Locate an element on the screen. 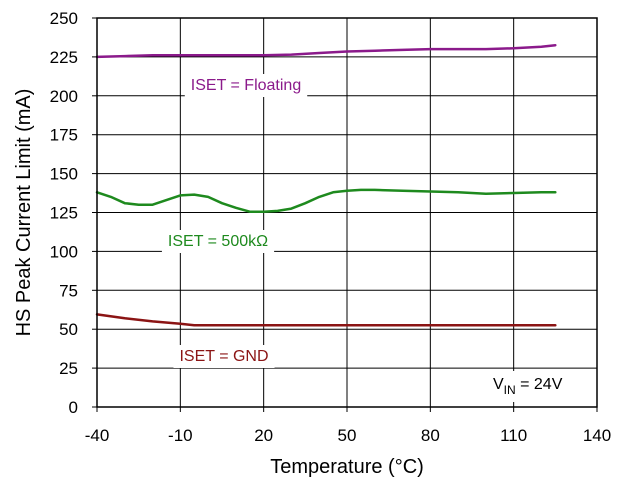  y-tick-label: 225 is located at coordinates (64, 57).